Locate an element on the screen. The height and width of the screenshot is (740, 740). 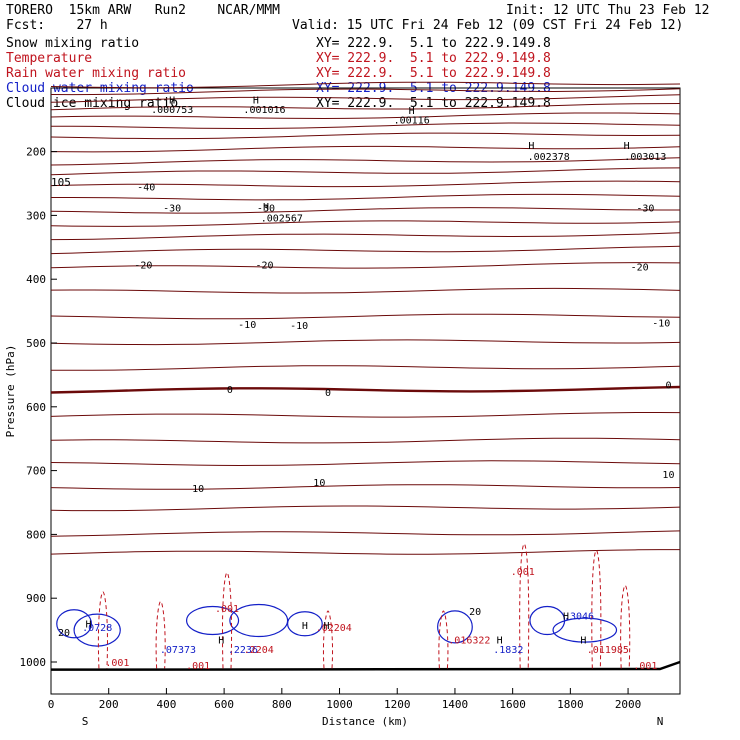
x-tick-label: 400 is located at coordinates (166, 704).